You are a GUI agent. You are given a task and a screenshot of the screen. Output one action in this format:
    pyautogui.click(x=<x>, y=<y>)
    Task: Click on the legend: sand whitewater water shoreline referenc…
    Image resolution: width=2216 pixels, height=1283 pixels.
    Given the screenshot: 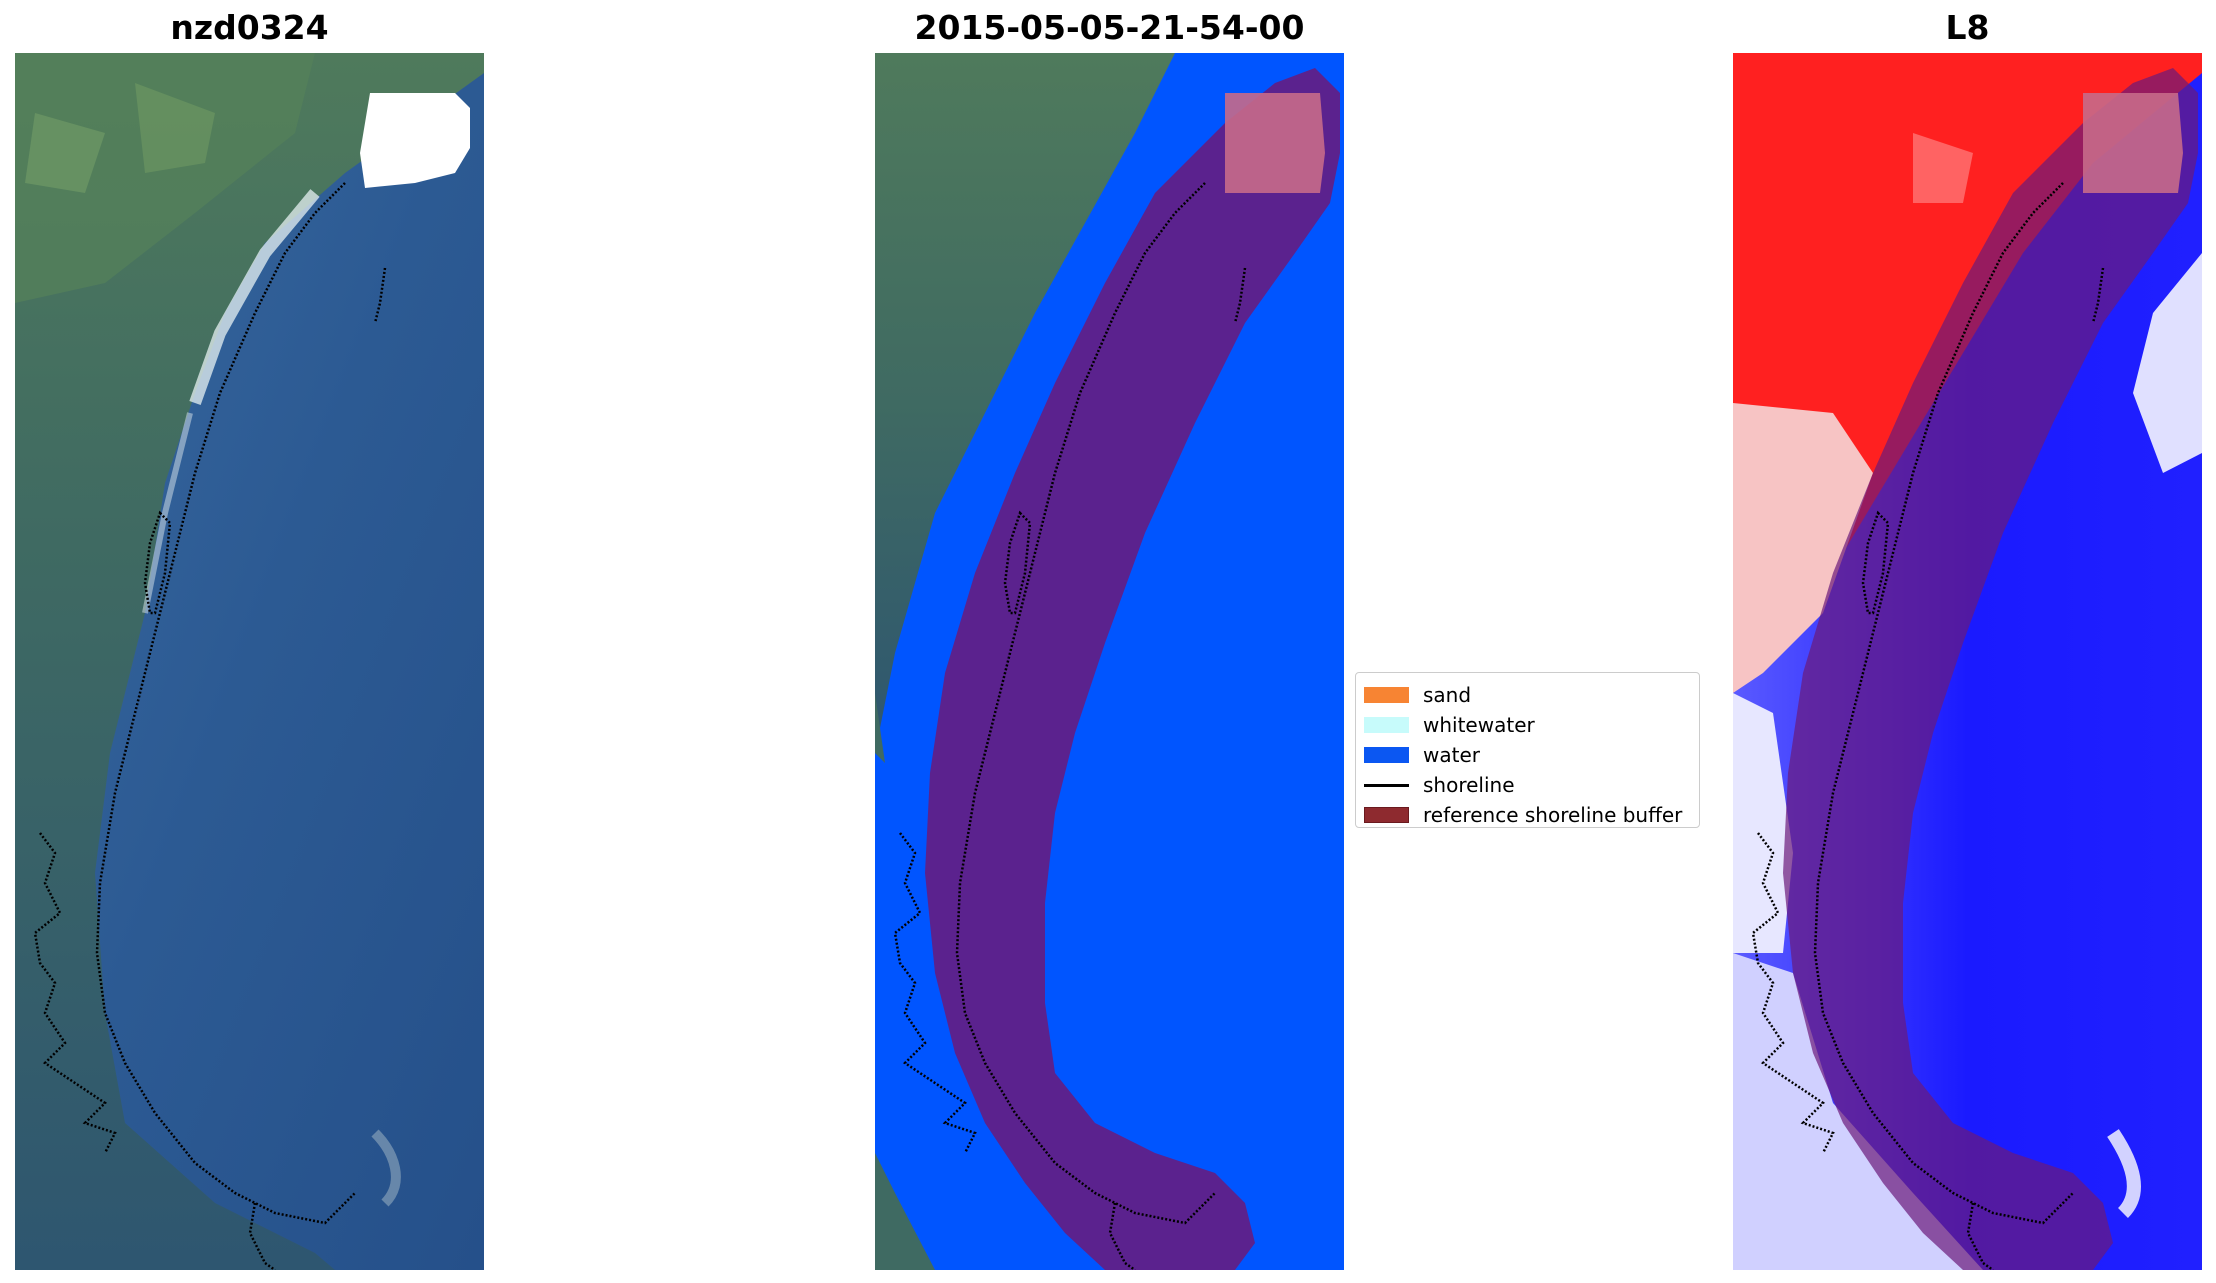 What is the action you would take?
    pyautogui.click(x=1527, y=750)
    